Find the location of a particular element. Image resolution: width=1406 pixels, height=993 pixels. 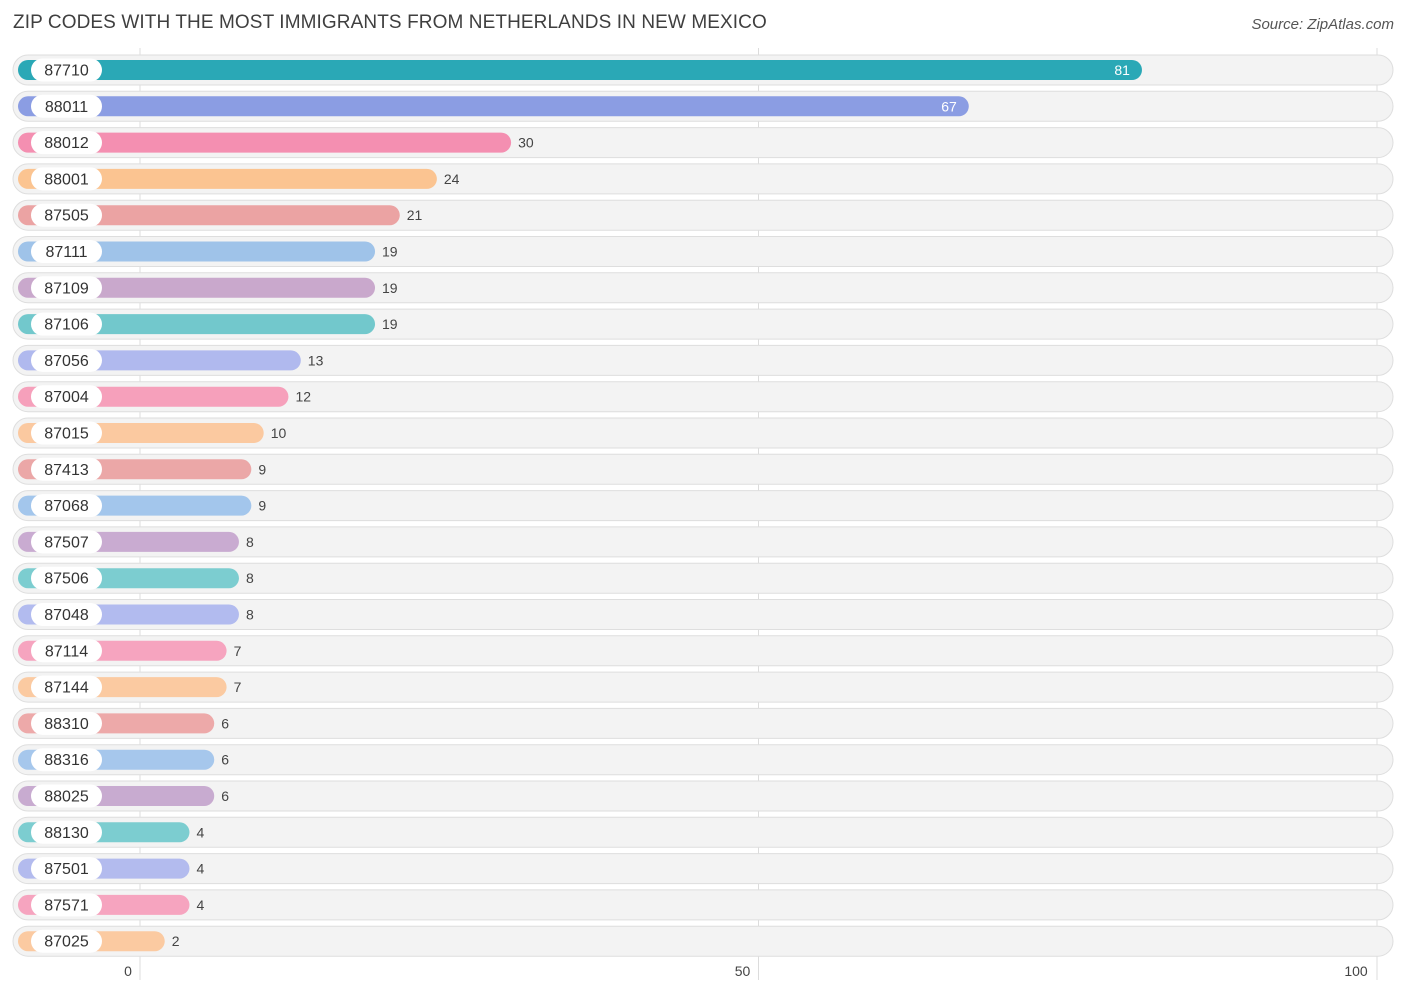

value-label: 13 is located at coordinates (316, 360).